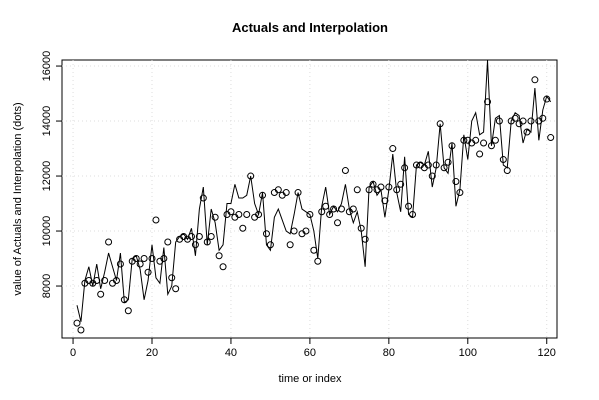 Image resolution: width=599 pixels, height=400 pixels. What do you see at coordinates (310, 353) in the screenshot?
I see `x-tick-label: 60` at bounding box center [310, 353].